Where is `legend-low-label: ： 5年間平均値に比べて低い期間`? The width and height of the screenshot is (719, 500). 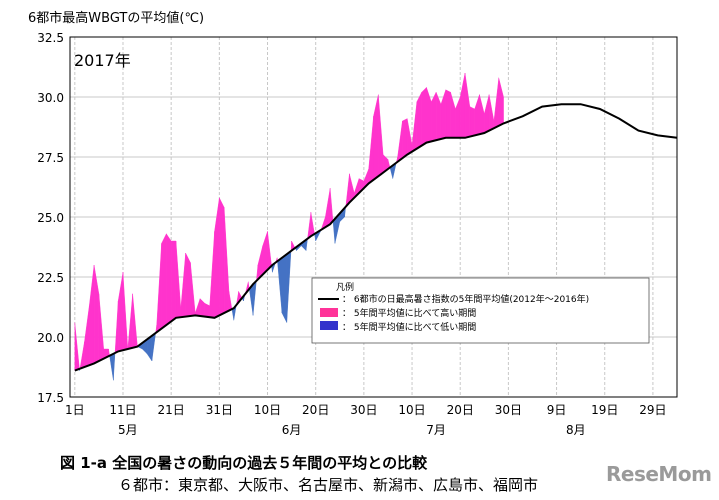
legend-low-label: ： 5年間平均値に比べて低い期間 is located at coordinates (409, 327).